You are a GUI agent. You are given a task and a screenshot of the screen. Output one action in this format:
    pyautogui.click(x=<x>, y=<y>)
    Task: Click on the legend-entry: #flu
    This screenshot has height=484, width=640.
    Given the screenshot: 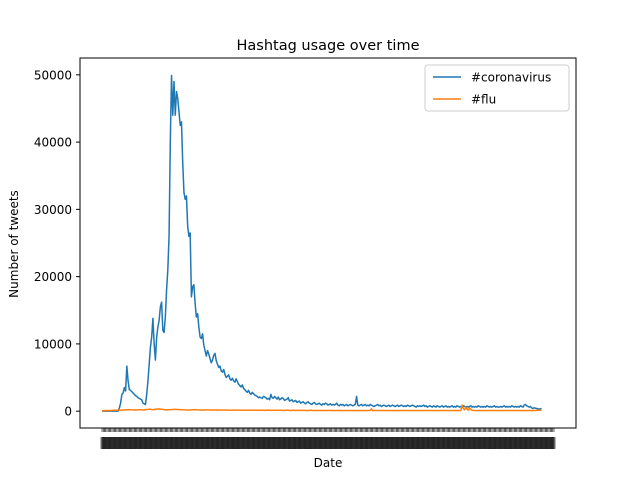 What is the action you would take?
    pyautogui.click(x=483, y=100)
    